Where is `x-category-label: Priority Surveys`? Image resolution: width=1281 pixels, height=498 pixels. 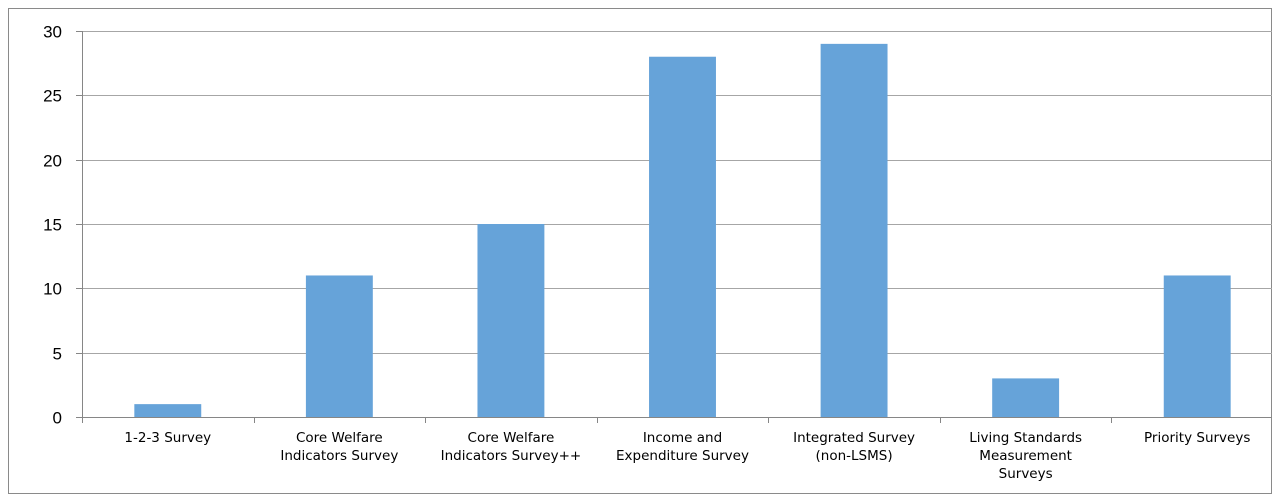 x-category-label: Priority Surveys is located at coordinates (1197, 438).